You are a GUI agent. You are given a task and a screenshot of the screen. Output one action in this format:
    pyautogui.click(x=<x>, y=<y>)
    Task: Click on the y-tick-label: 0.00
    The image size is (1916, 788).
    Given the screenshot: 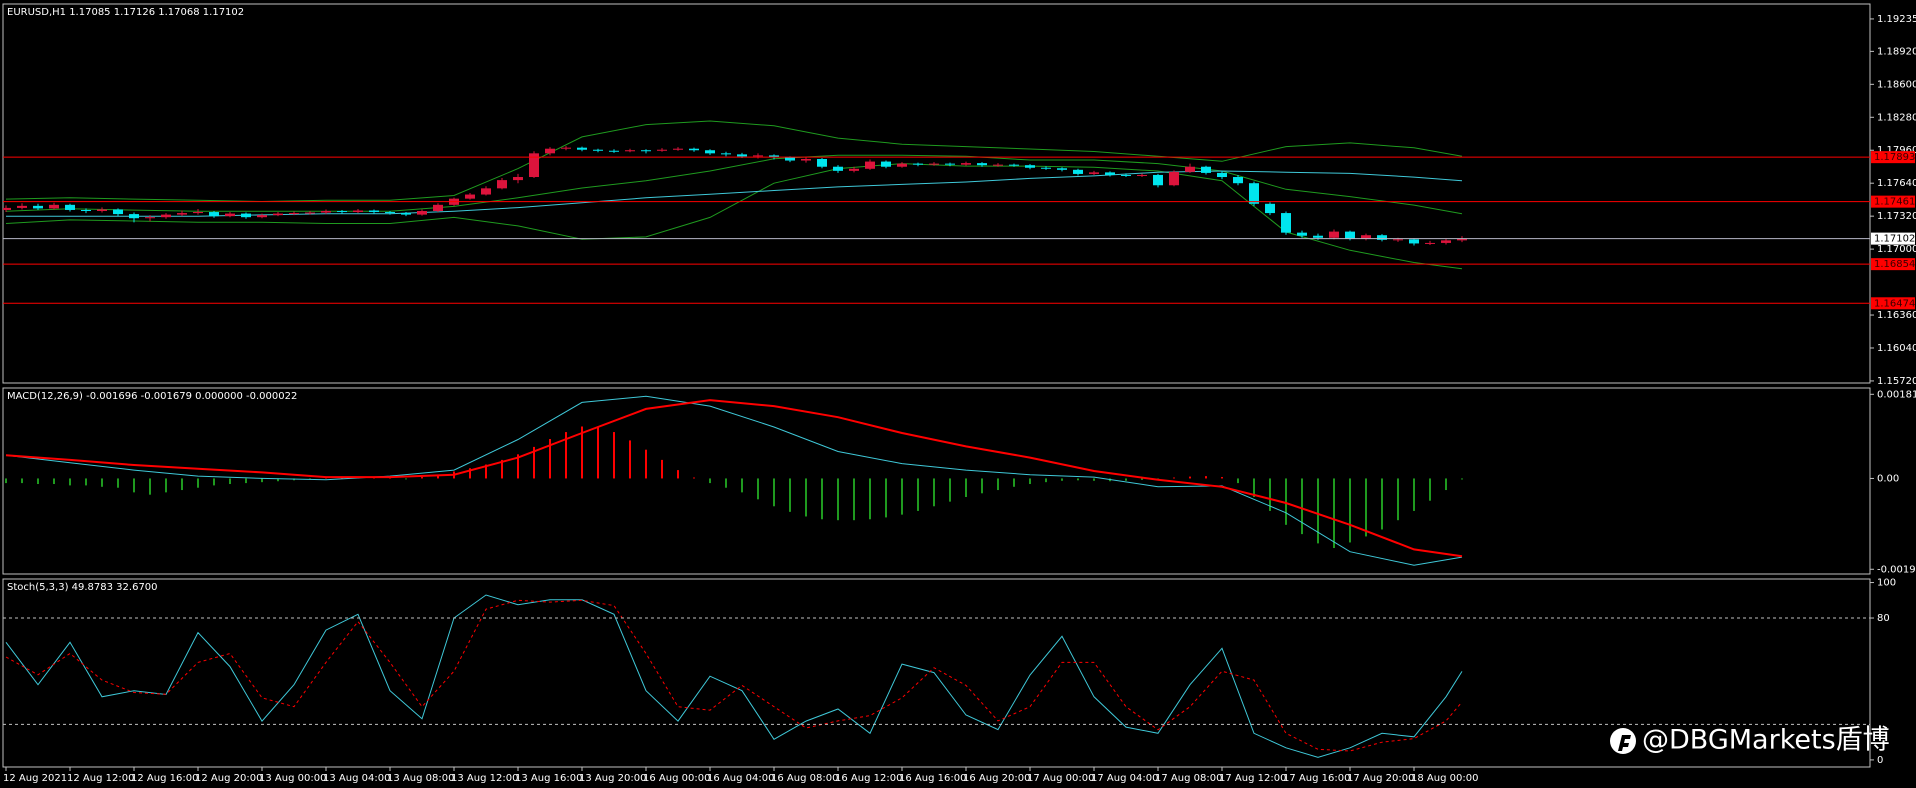 What is the action you would take?
    pyautogui.click(x=1888, y=478)
    